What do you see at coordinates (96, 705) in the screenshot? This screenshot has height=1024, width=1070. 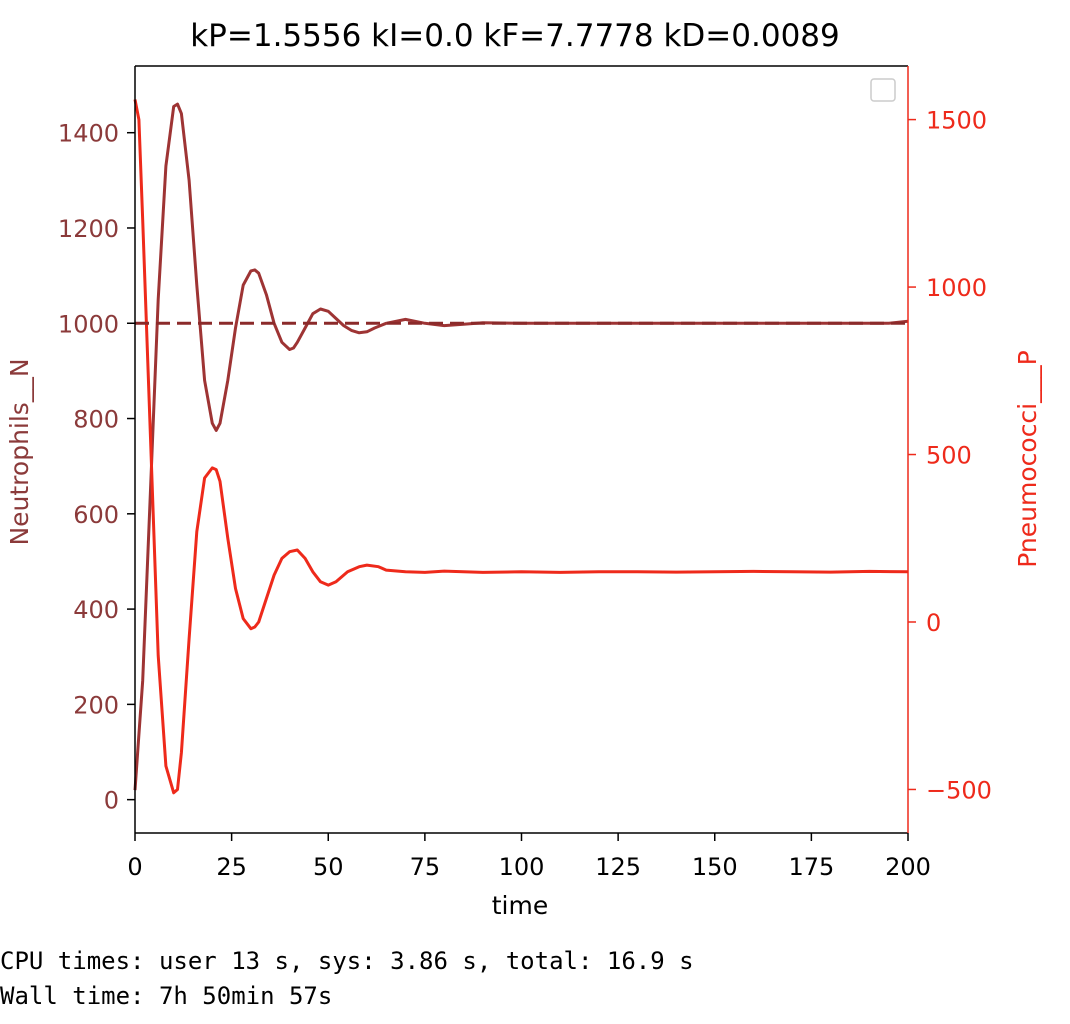 I see `y-tick-label-left: 200` at bounding box center [96, 705].